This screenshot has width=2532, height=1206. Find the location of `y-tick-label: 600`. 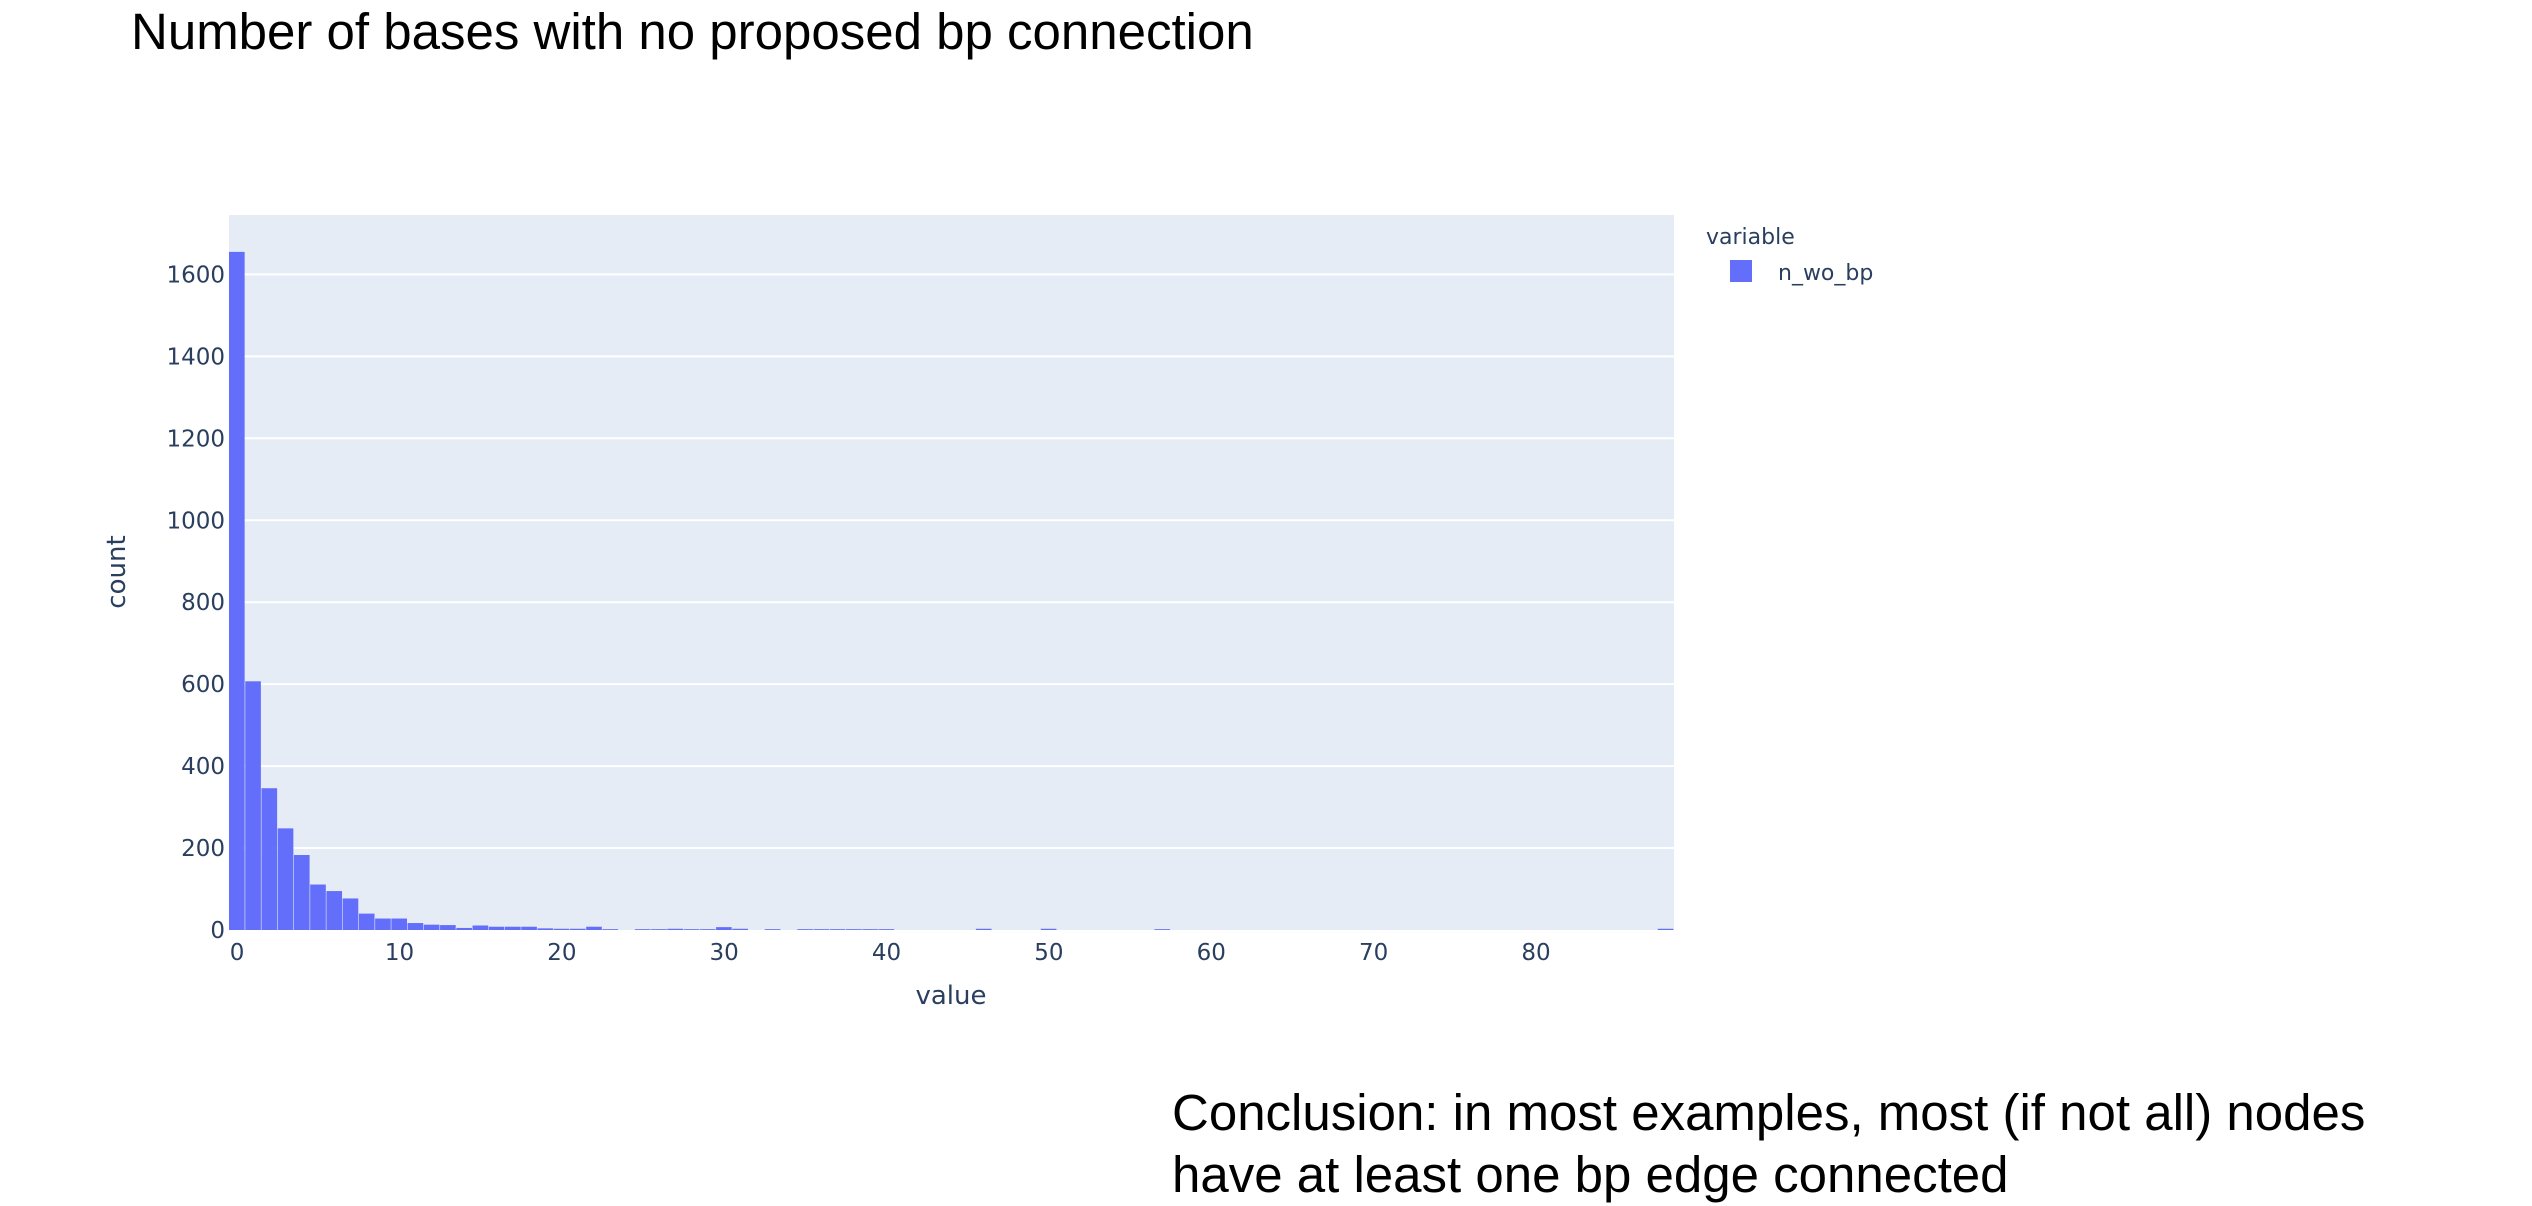

y-tick-label: 600 is located at coordinates (203, 685).